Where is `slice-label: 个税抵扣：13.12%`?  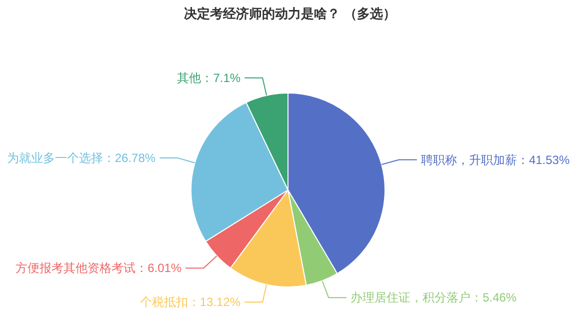 slice-label: 个税抵扣：13.12% is located at coordinates (190, 302).